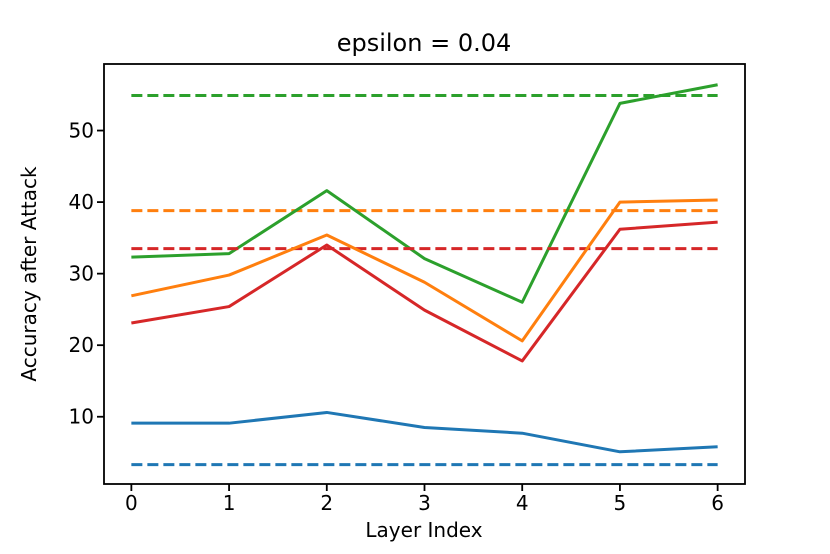 The width and height of the screenshot is (830, 554). Describe the element at coordinates (81, 131) in the screenshot. I see `y-tick-label-50: 50` at that location.